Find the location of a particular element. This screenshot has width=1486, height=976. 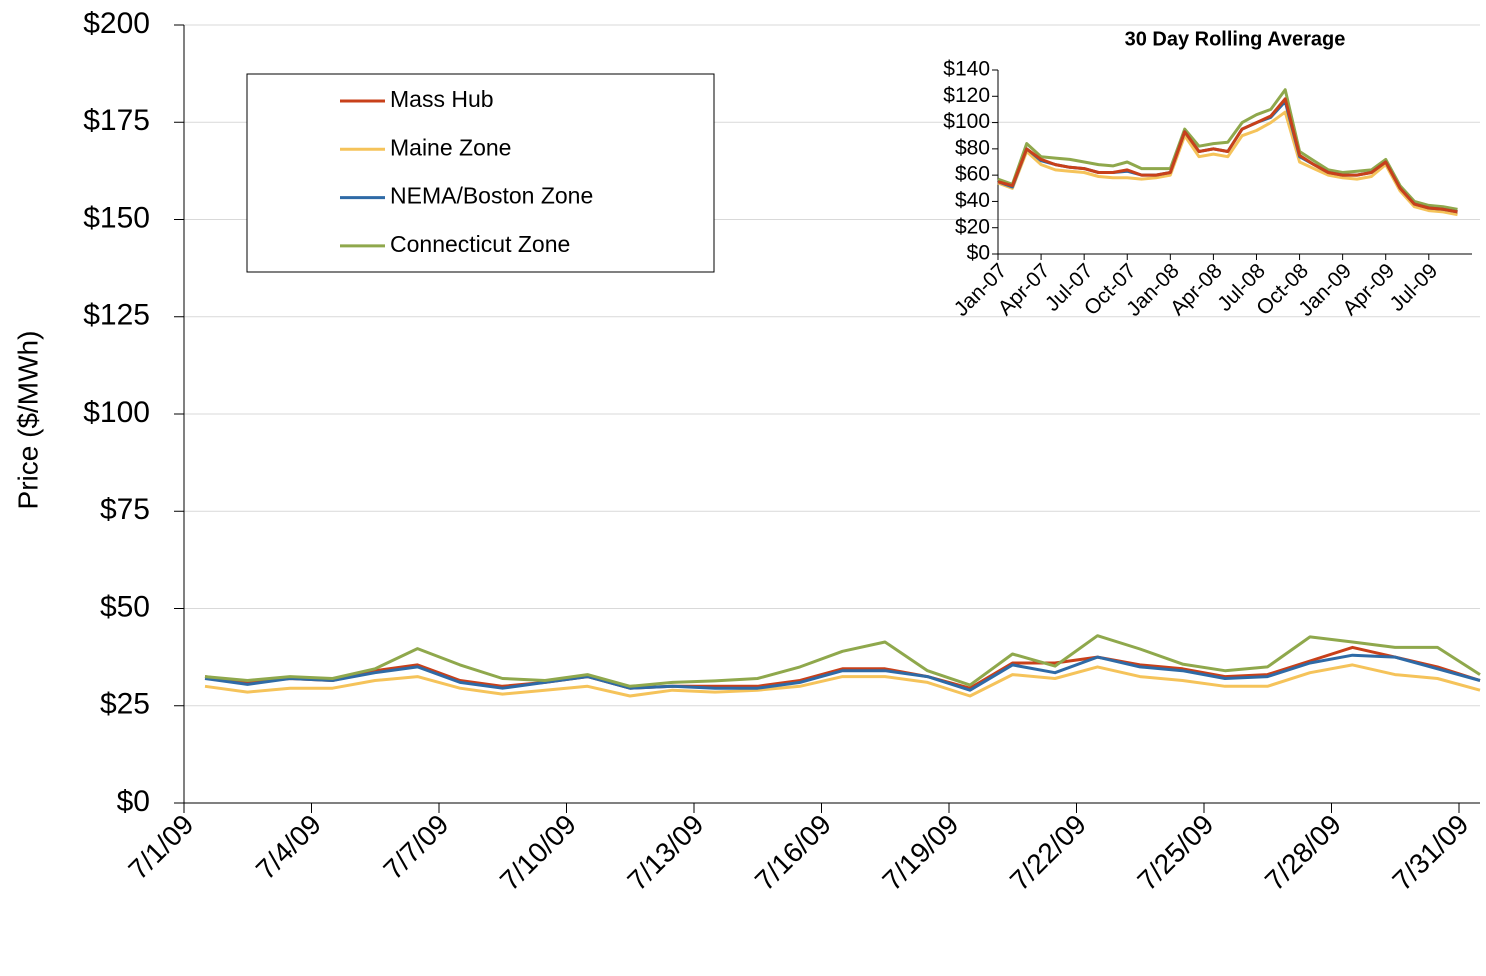

legend-label: Maine Zone is located at coordinates (450, 147).